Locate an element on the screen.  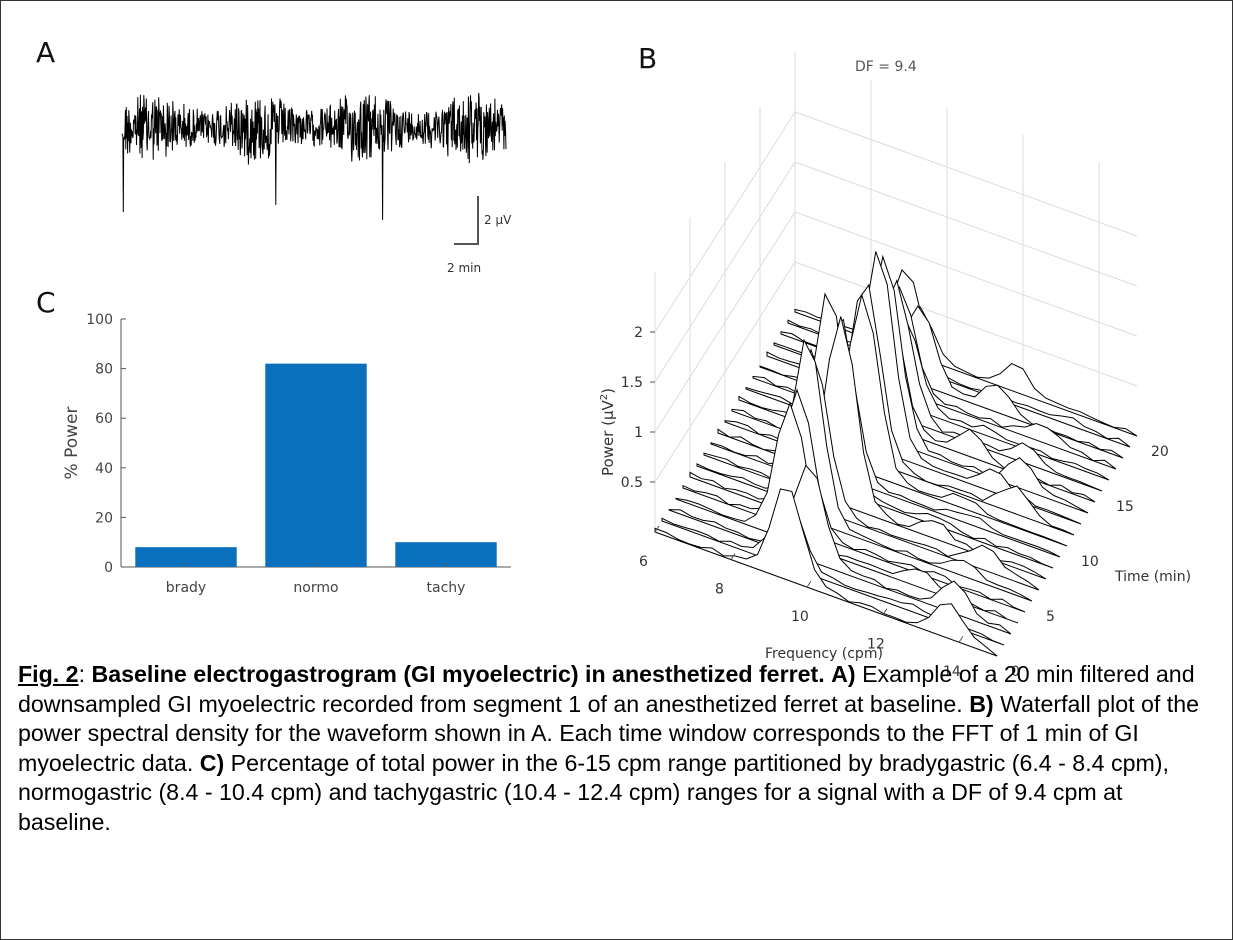
dominant-frequency-label: DF = 9.4 is located at coordinates (886, 67).